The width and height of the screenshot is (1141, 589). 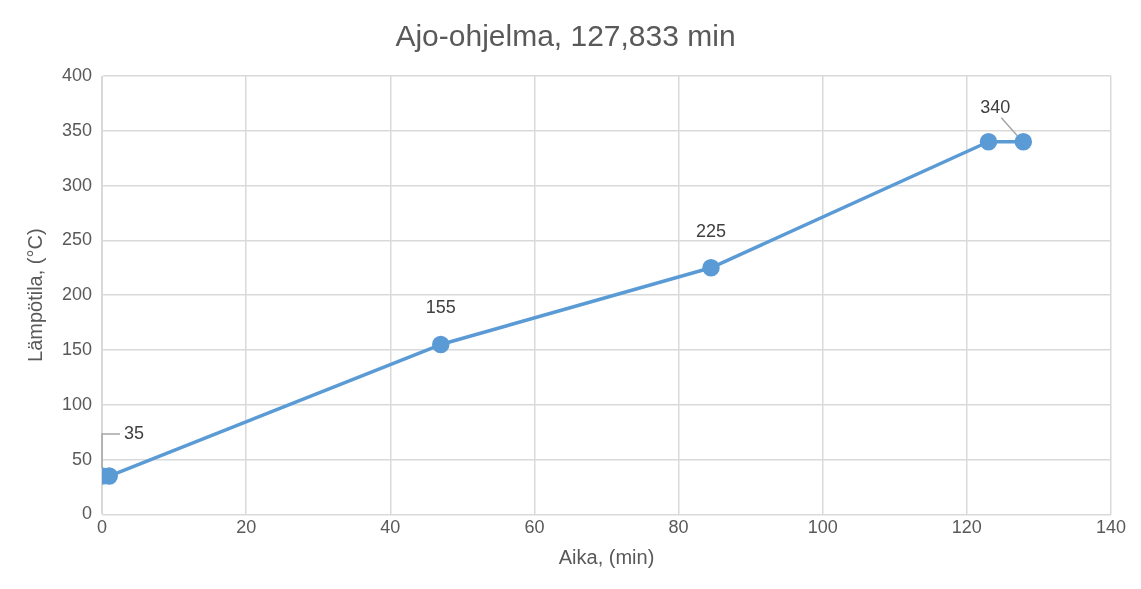 I want to click on y-tick-label: 400, so click(x=77, y=74).